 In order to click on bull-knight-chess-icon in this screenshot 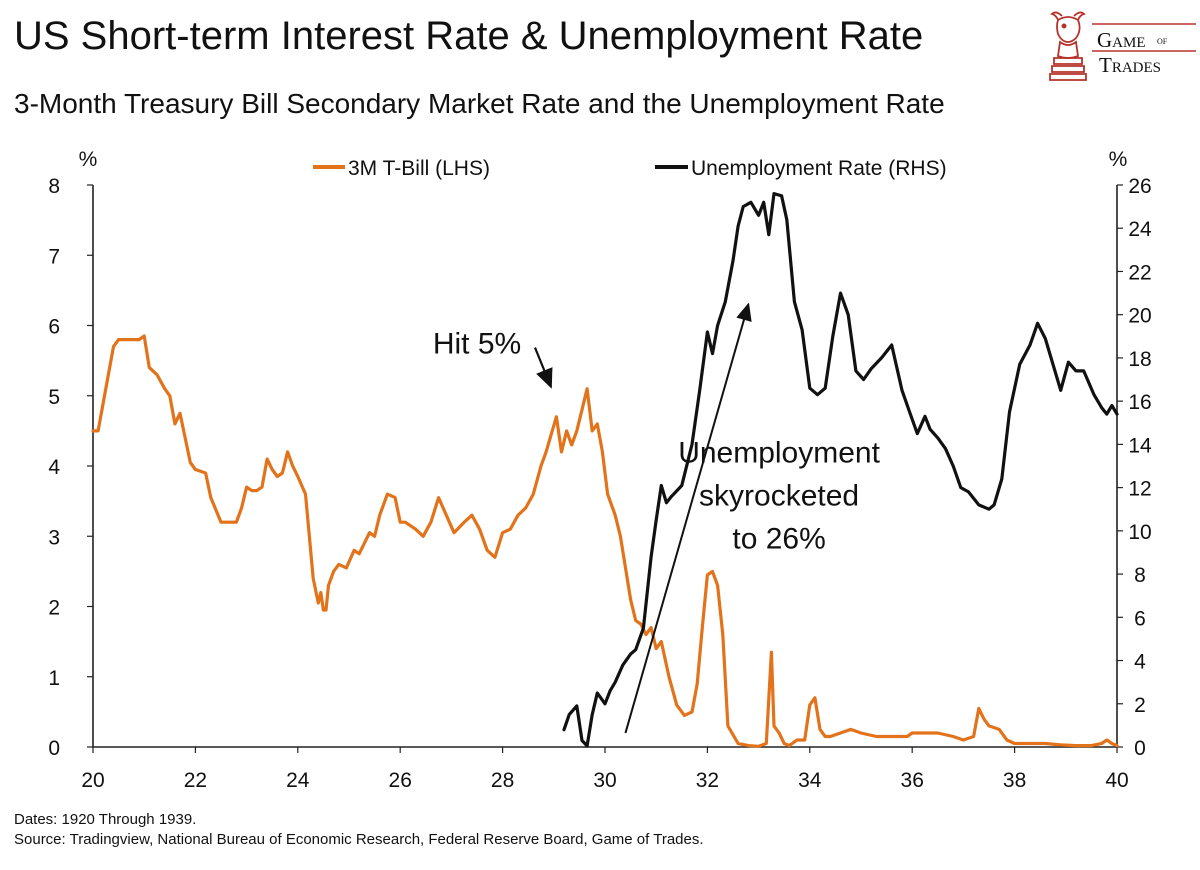, I will do `click(1068, 46)`.